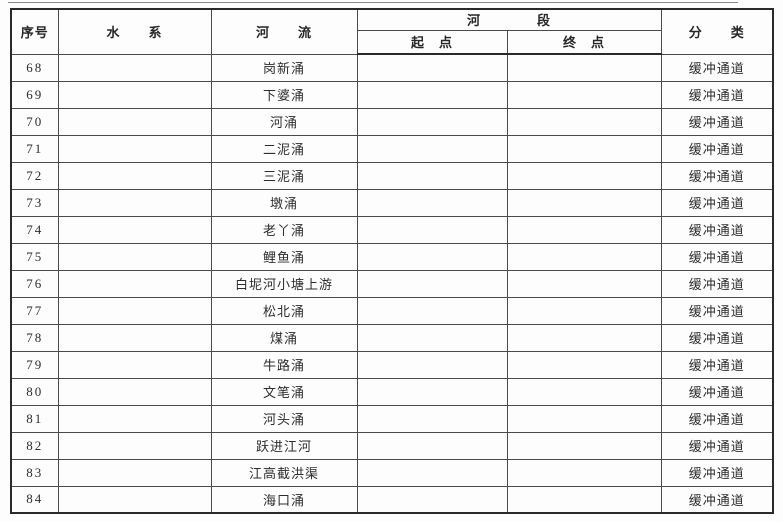  I want to click on col-header-river: 河 流, so click(284, 31).